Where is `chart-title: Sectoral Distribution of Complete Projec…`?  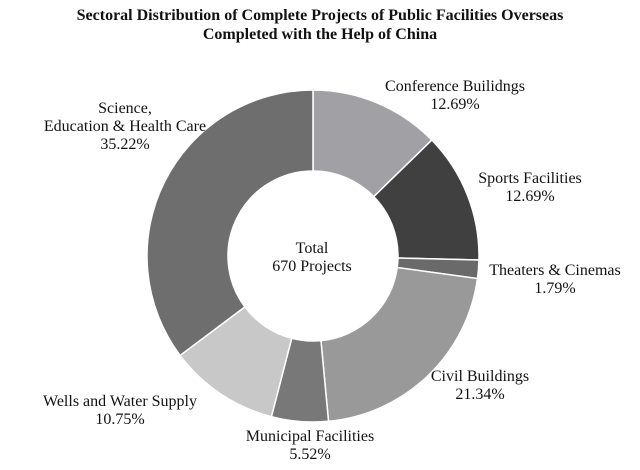
chart-title: Sectoral Distribution of Complete Projec… is located at coordinates (320, 25).